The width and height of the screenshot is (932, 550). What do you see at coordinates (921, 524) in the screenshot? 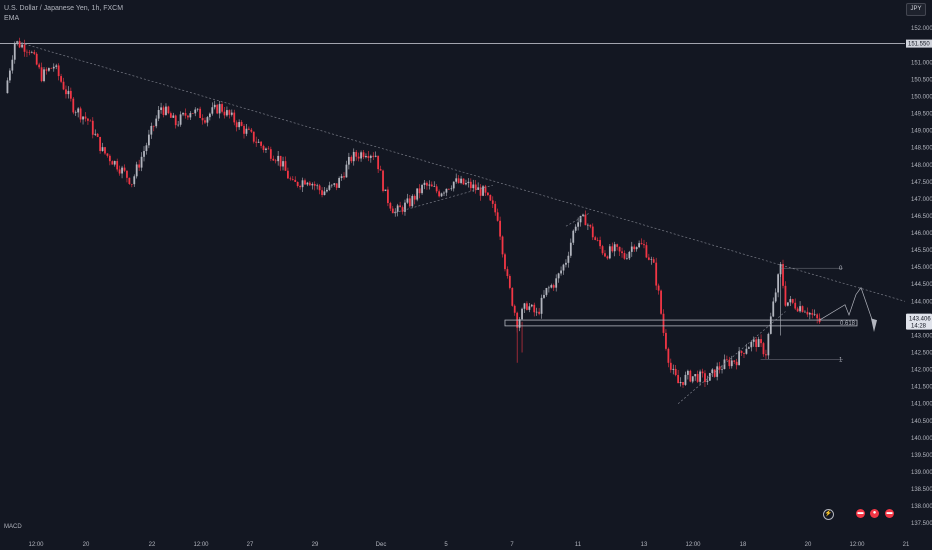
I see `y-tick-label: 137.500` at bounding box center [921, 524].